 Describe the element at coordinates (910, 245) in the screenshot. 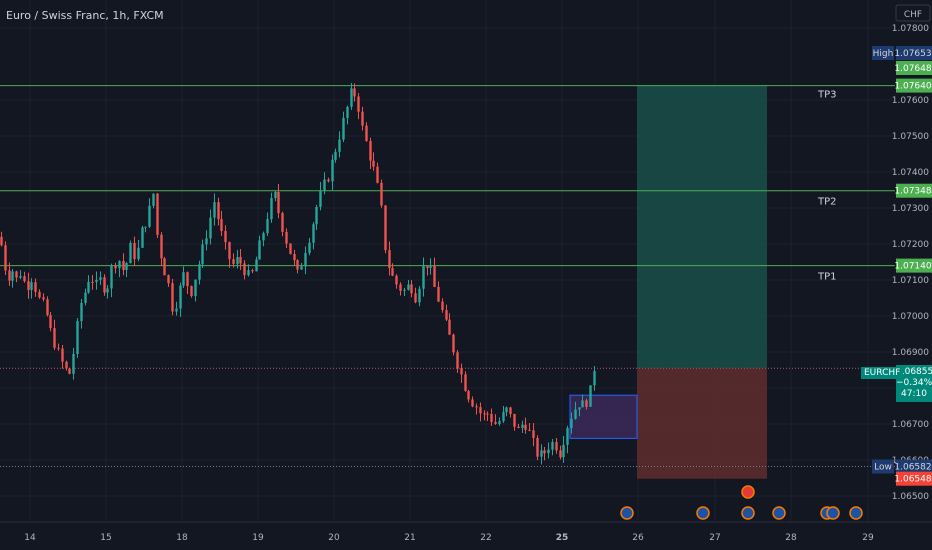

I see `y-tick-label: 1.07200` at that location.